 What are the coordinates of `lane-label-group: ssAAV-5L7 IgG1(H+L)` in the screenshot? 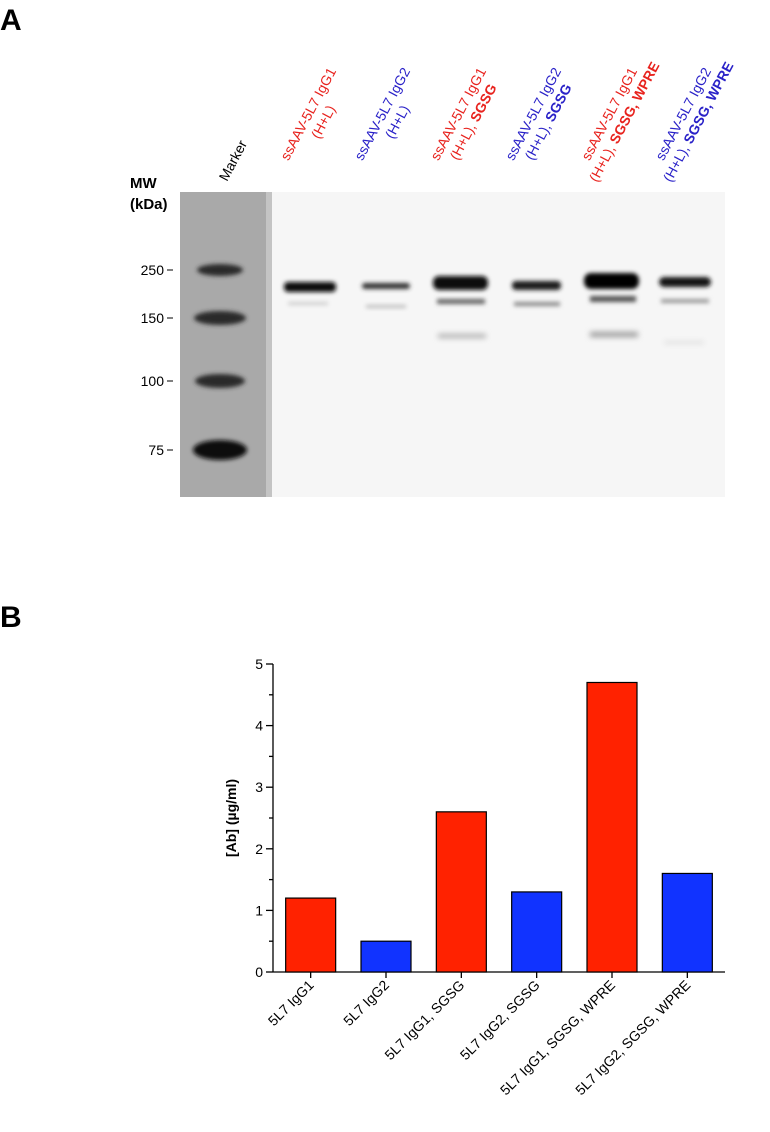 It's located at (308, 114).